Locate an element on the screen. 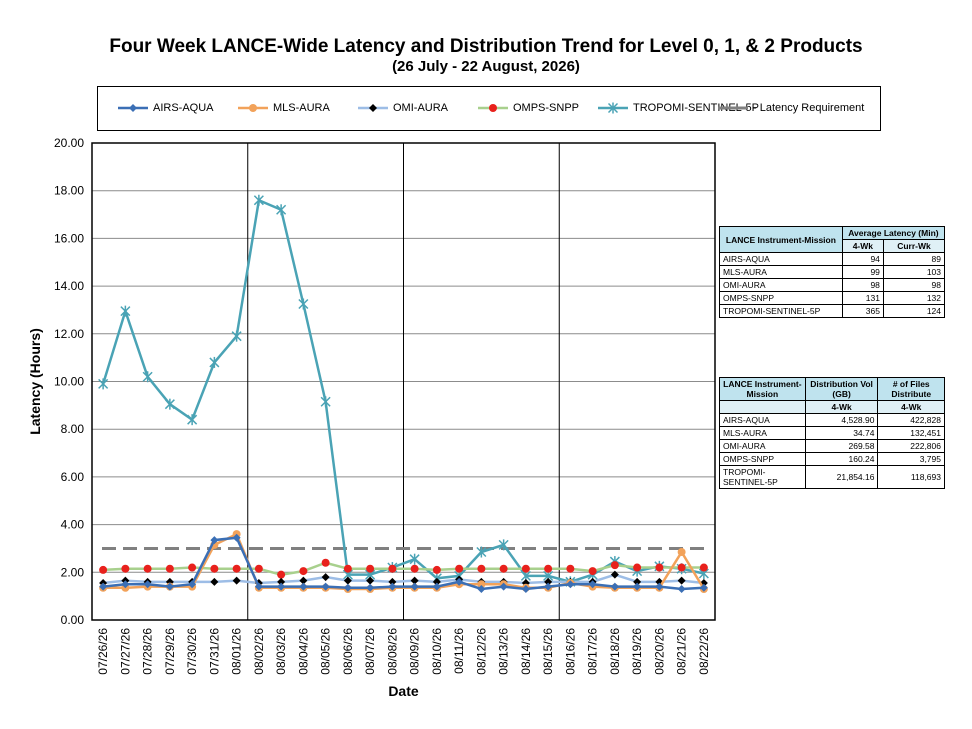 Image resolution: width=972 pixels, height=729 pixels. dist-table-row: MLS-AURA 34.74 132,451 is located at coordinates (832, 433).